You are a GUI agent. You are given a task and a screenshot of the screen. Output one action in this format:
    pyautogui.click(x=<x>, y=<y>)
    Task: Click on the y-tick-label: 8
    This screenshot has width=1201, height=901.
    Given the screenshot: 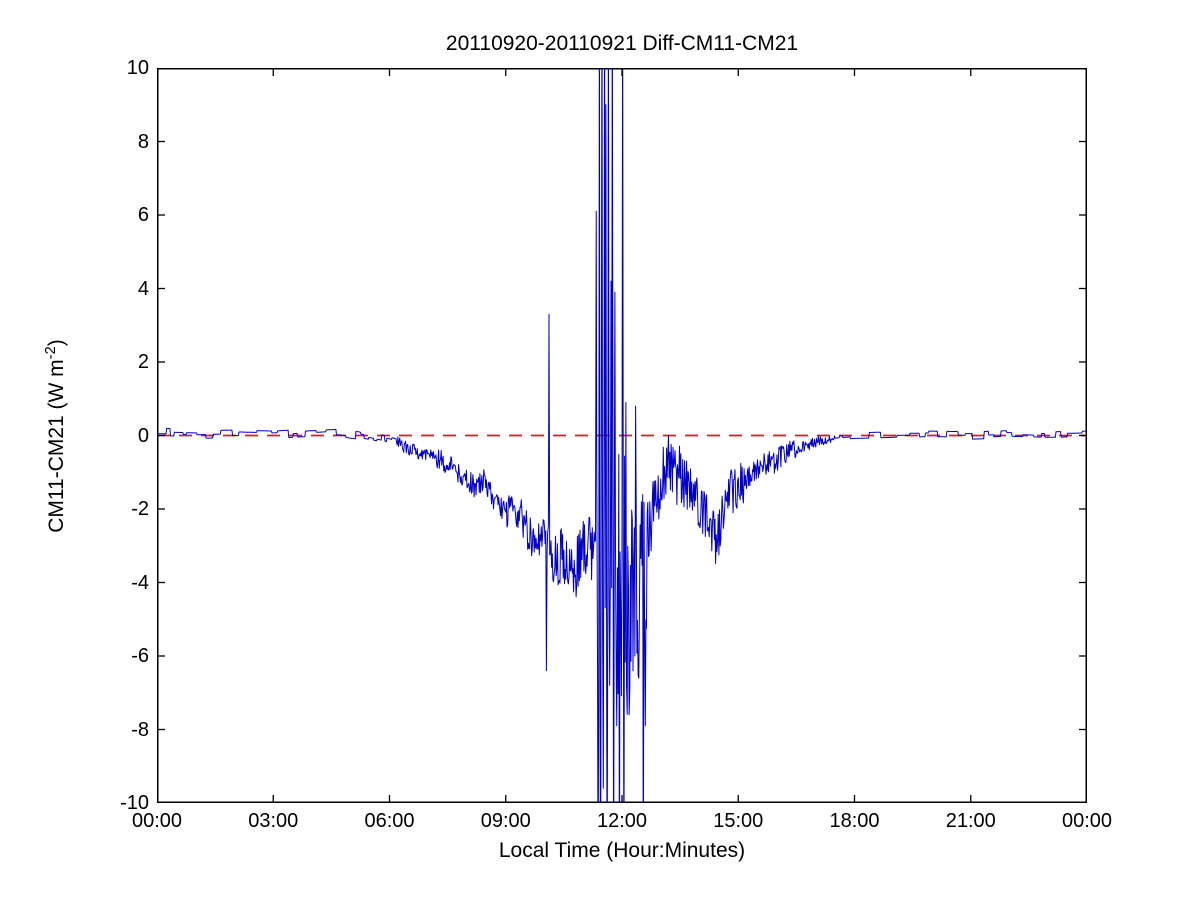 What is the action you would take?
    pyautogui.click(x=143, y=141)
    